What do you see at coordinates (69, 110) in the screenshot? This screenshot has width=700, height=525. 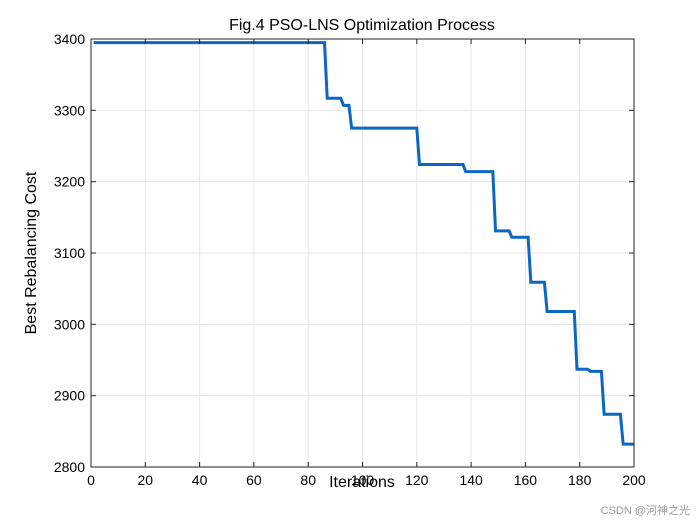 I see `y-tick-label: 3300` at bounding box center [69, 110].